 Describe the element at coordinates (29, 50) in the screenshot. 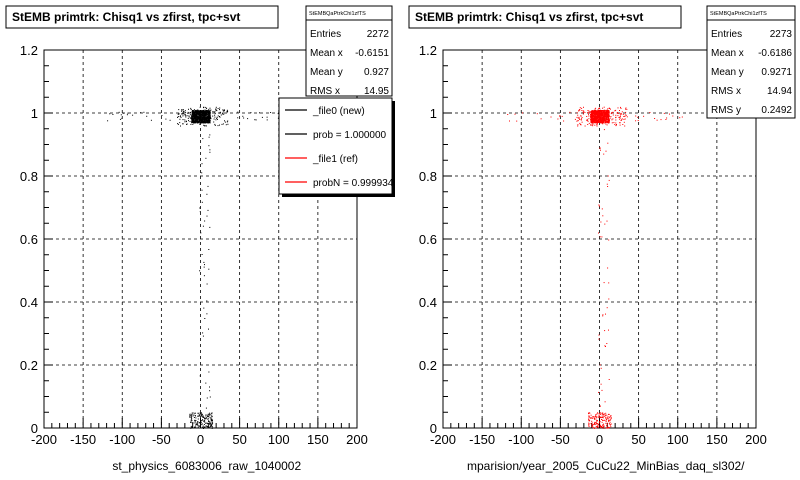

I see `y-tick-label: 1.2` at that location.